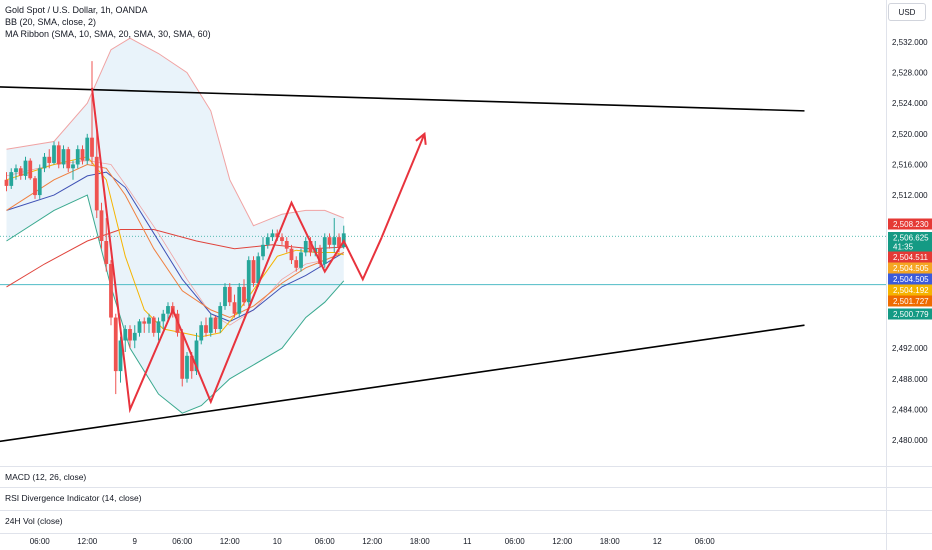 The height and width of the screenshot is (550, 932). I want to click on bb-lower-line, so click(175, 304).